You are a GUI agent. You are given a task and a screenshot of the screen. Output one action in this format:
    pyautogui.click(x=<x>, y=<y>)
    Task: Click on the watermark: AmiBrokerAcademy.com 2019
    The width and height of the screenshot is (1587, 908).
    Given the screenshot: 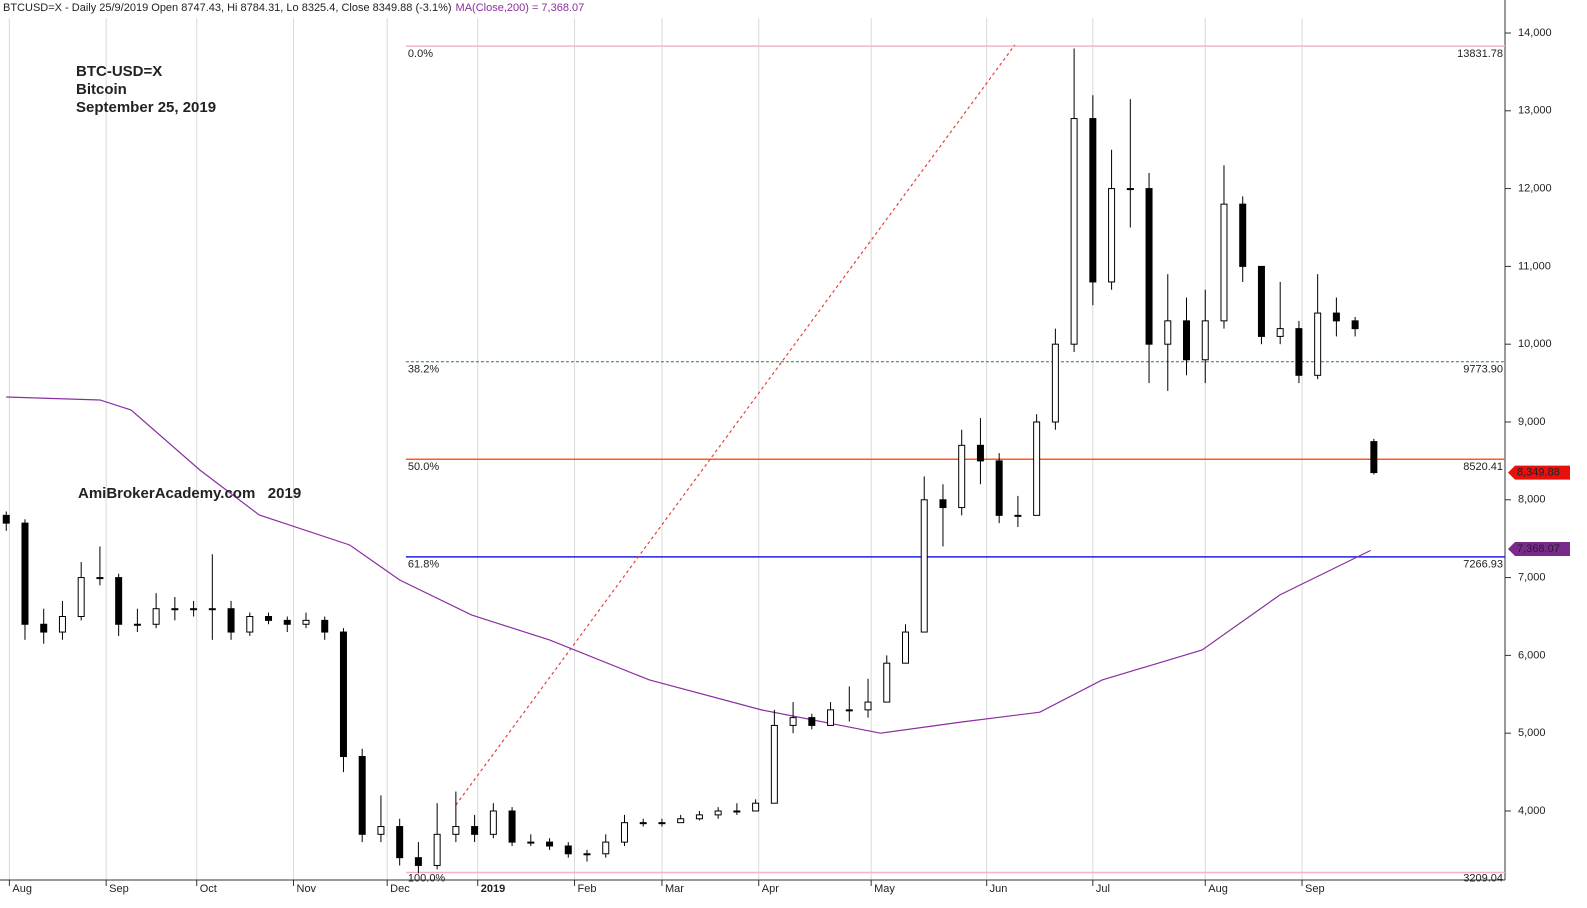 What is the action you would take?
    pyautogui.click(x=189, y=493)
    